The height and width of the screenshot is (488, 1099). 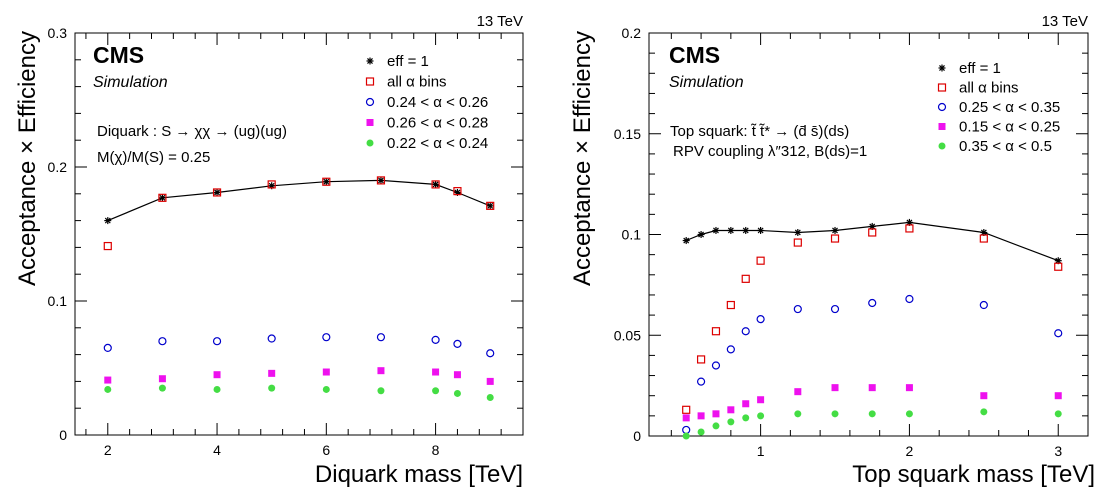 I want to click on x-axis-label: Diquark mass [TeV], so click(x=419, y=474).